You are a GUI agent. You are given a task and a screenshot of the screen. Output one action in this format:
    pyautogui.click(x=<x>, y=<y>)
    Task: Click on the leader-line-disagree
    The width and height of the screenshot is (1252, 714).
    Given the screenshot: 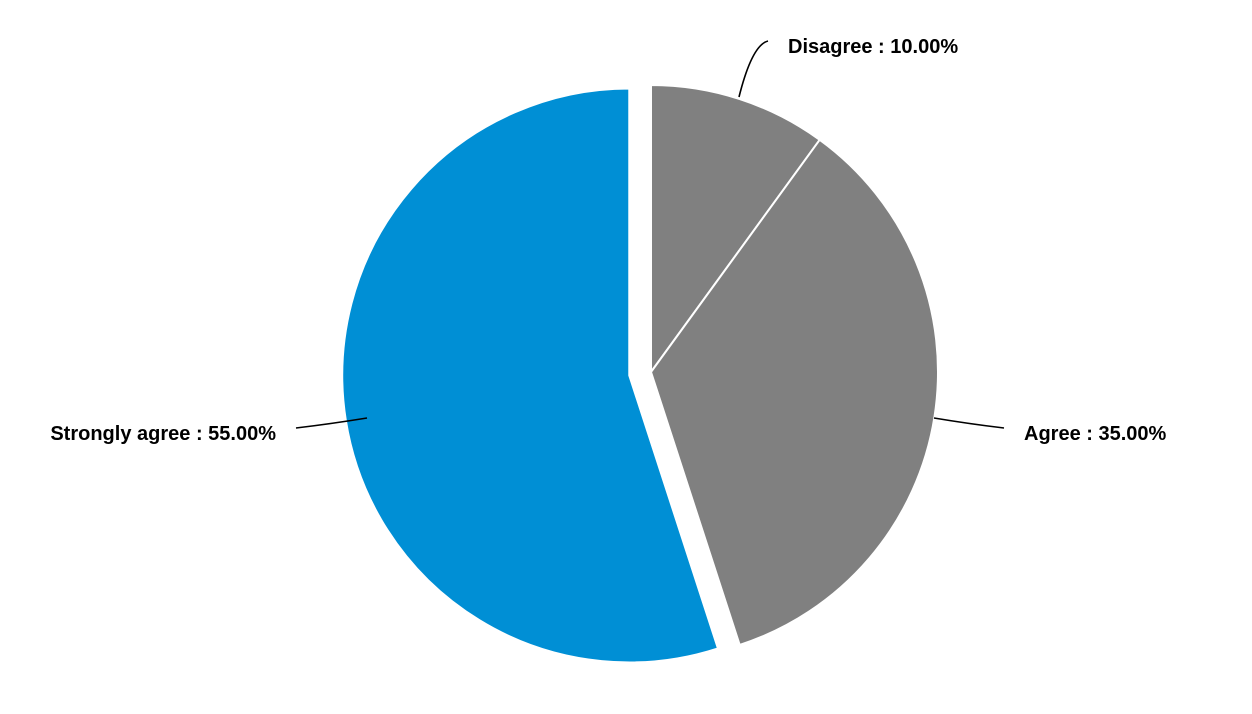 What is the action you would take?
    pyautogui.click(x=753, y=69)
    